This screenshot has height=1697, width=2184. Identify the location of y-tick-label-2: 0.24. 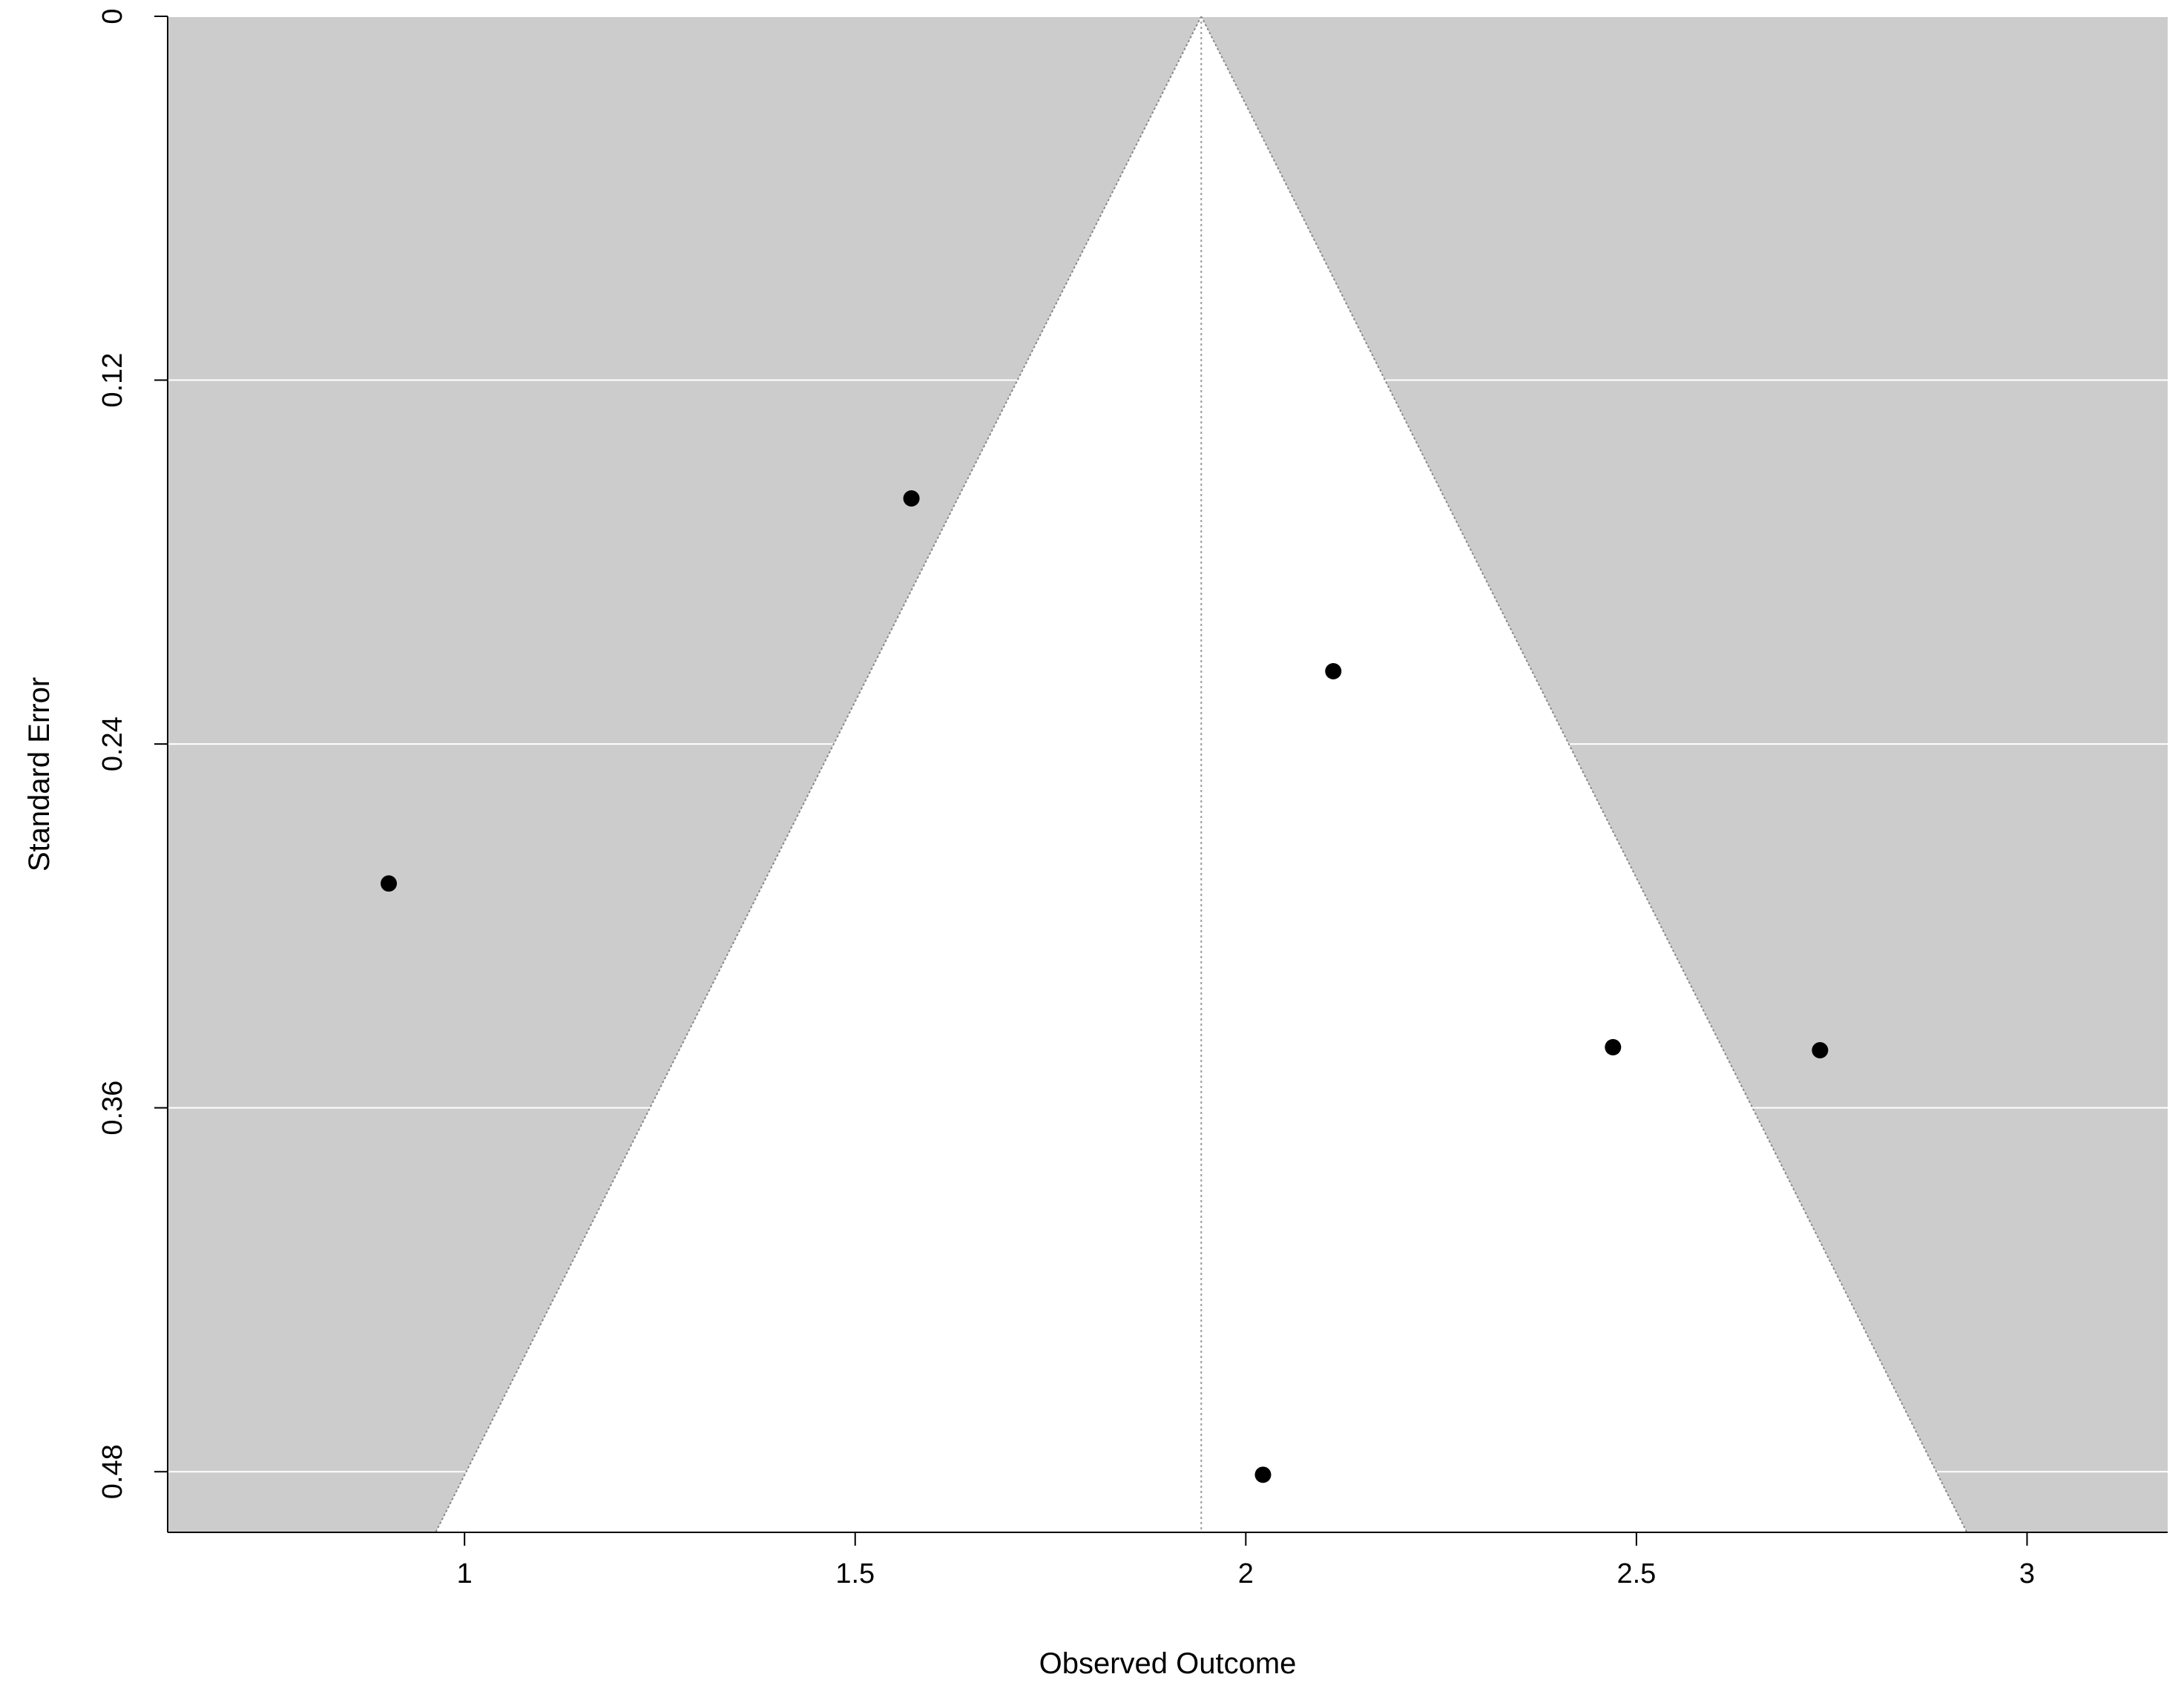
(112, 743).